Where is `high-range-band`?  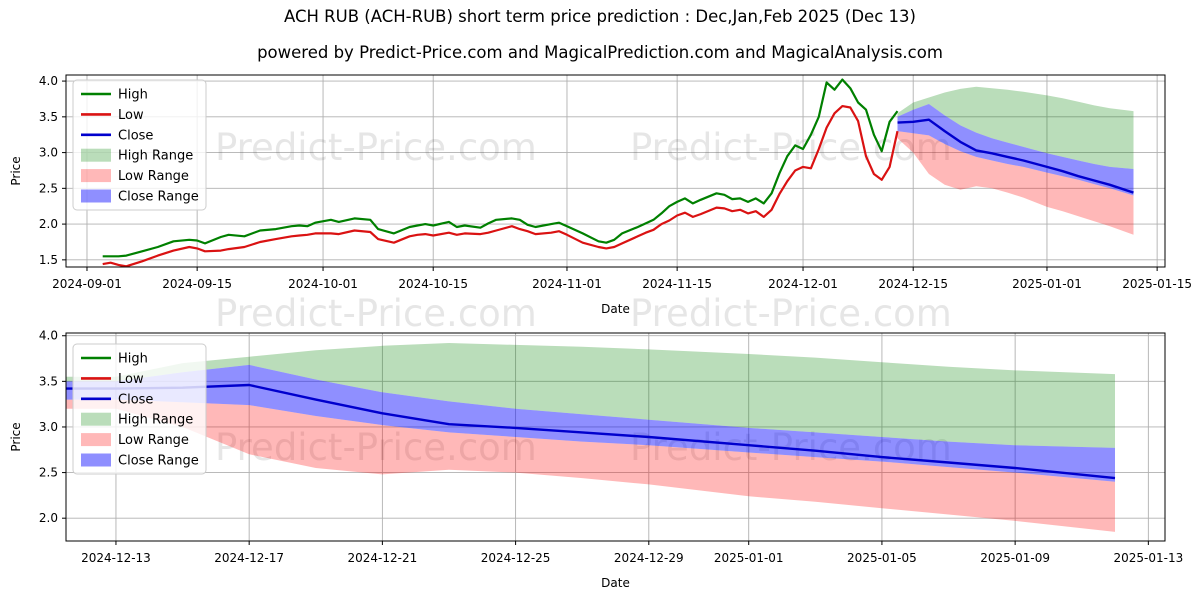
high-range-band is located at coordinates (1015, 127).